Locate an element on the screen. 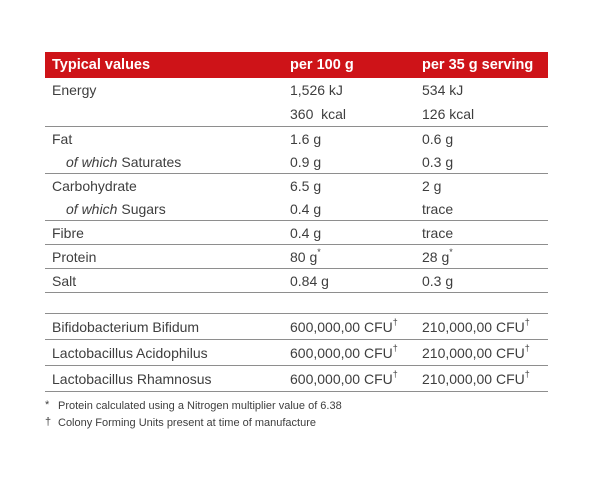 The height and width of the screenshot is (482, 600). row-label-text: Fibre is located at coordinates (68, 232).